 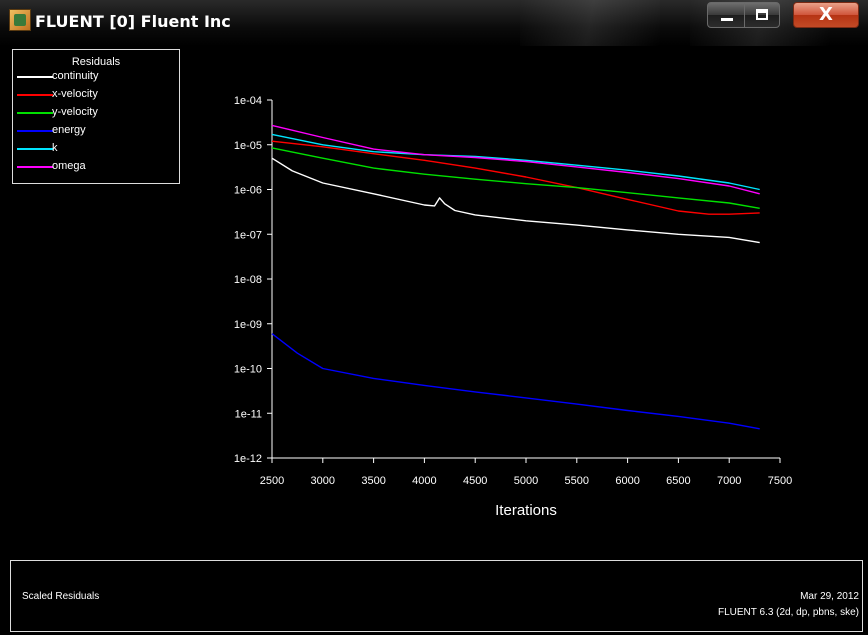 What do you see at coordinates (323, 481) in the screenshot?
I see `x-tick-label: 3000` at bounding box center [323, 481].